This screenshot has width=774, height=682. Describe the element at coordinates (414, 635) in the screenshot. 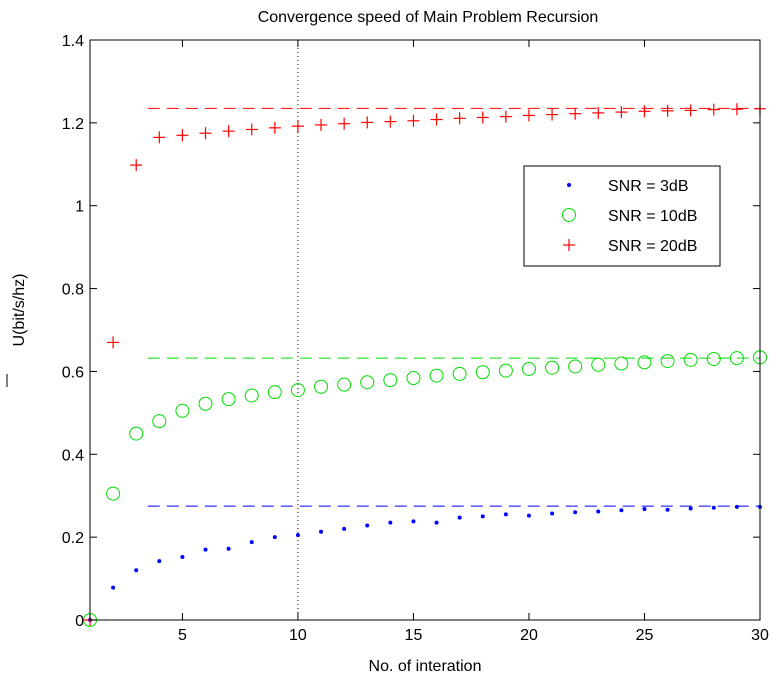

I see `x-tick-label-3: 15` at that location.